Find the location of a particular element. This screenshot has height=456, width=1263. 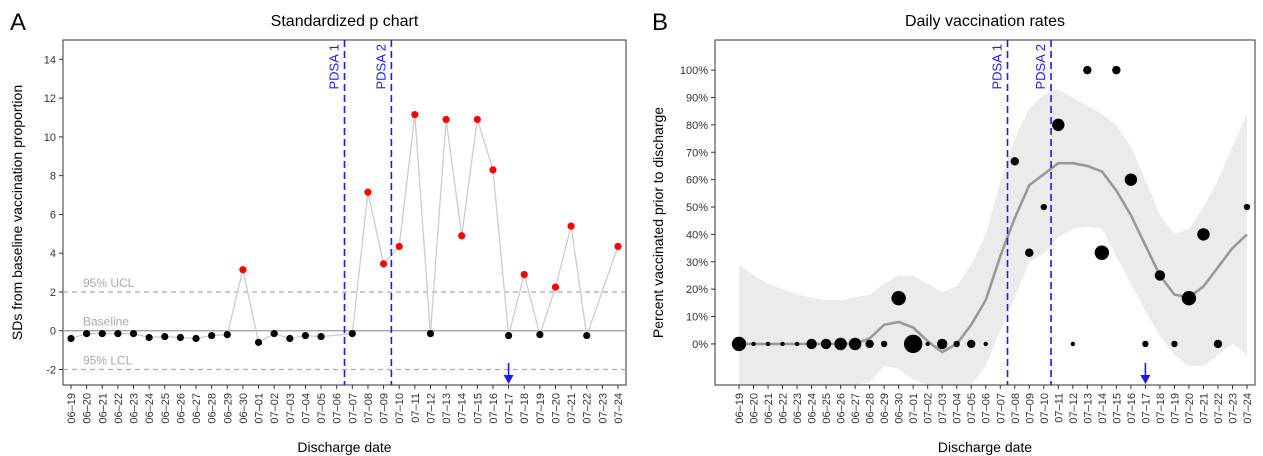

x-tick-label: 06–27 is located at coordinates (856, 408).